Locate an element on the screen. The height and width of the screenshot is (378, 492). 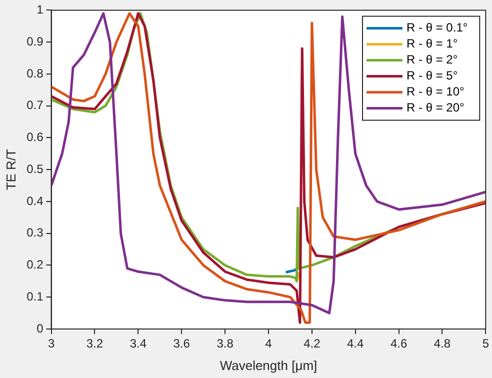
x-tick-label: 4 is located at coordinates (268, 343).